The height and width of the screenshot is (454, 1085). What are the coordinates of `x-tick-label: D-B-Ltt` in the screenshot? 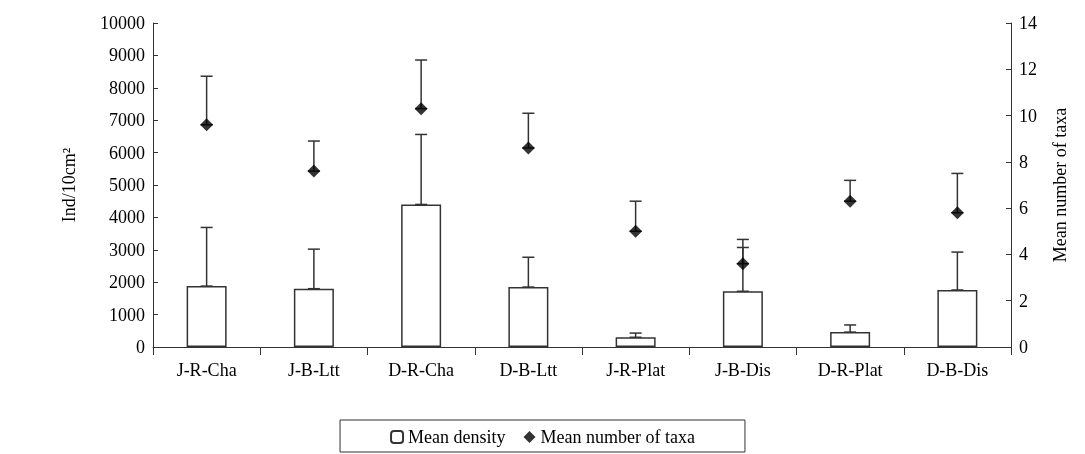 It's located at (528, 370).